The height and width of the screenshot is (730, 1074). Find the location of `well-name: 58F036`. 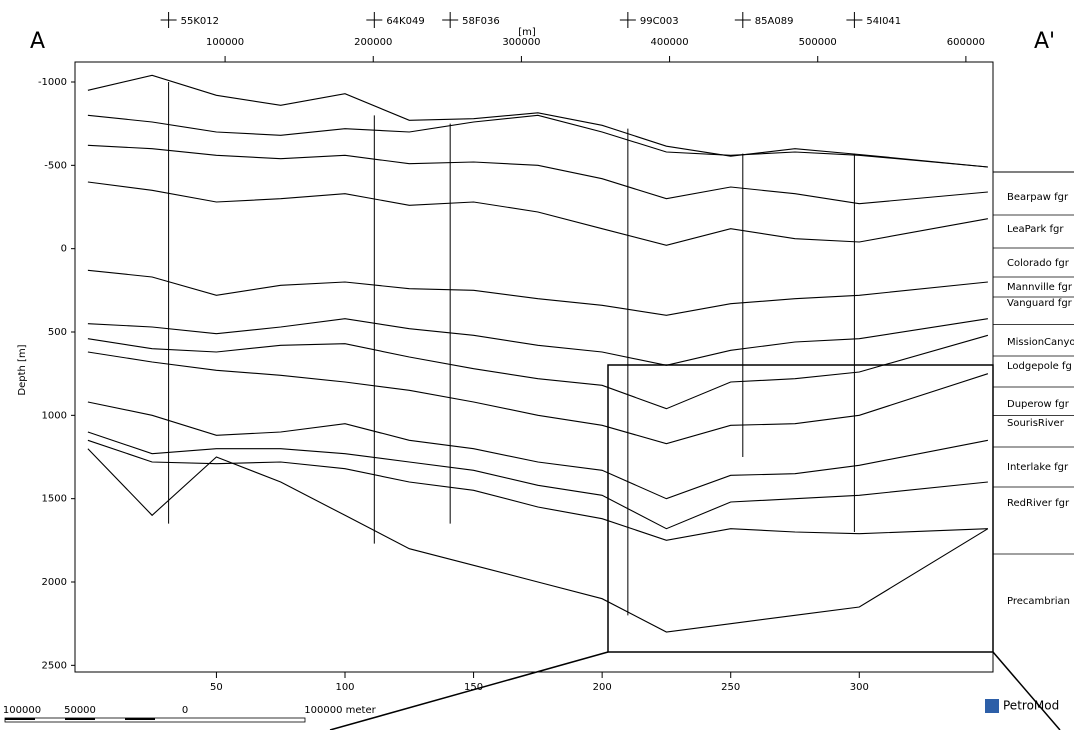

well-name: 58F036 is located at coordinates (481, 21).